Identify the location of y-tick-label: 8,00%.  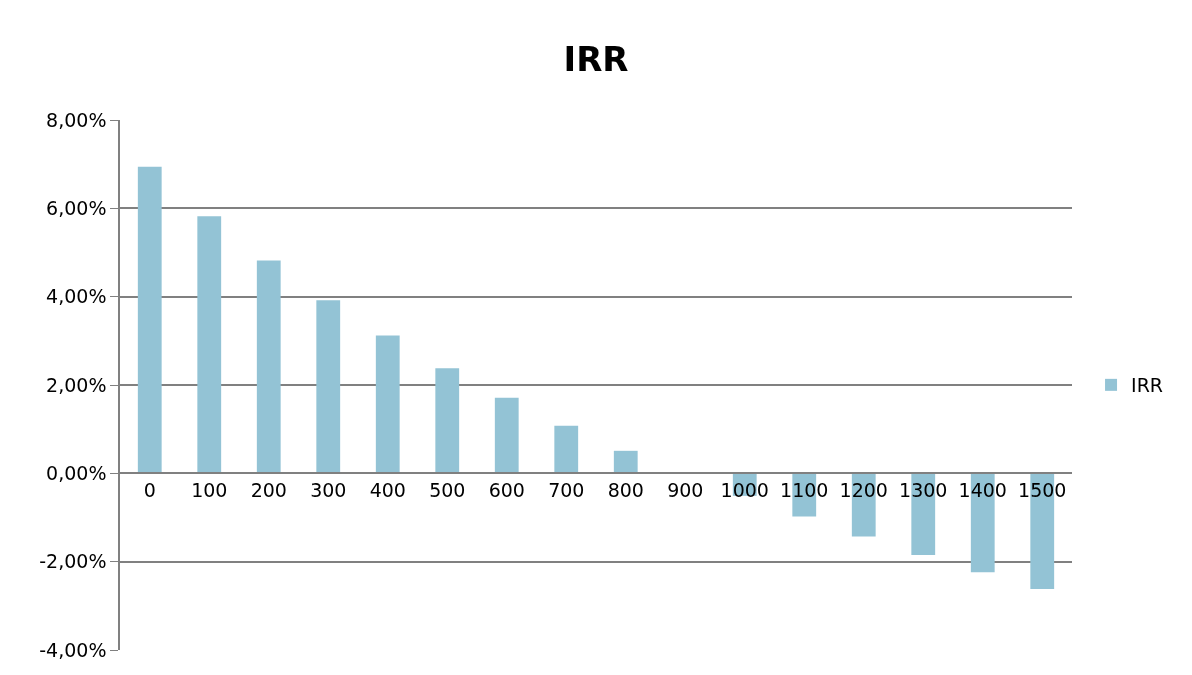
(76, 119).